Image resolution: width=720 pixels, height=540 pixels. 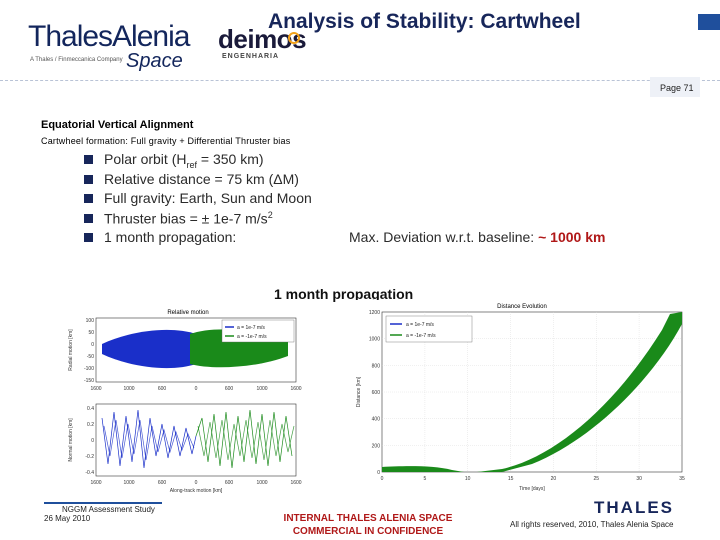 I want to click on study-label: NGGM Assessment Study, so click(x=103, y=508).